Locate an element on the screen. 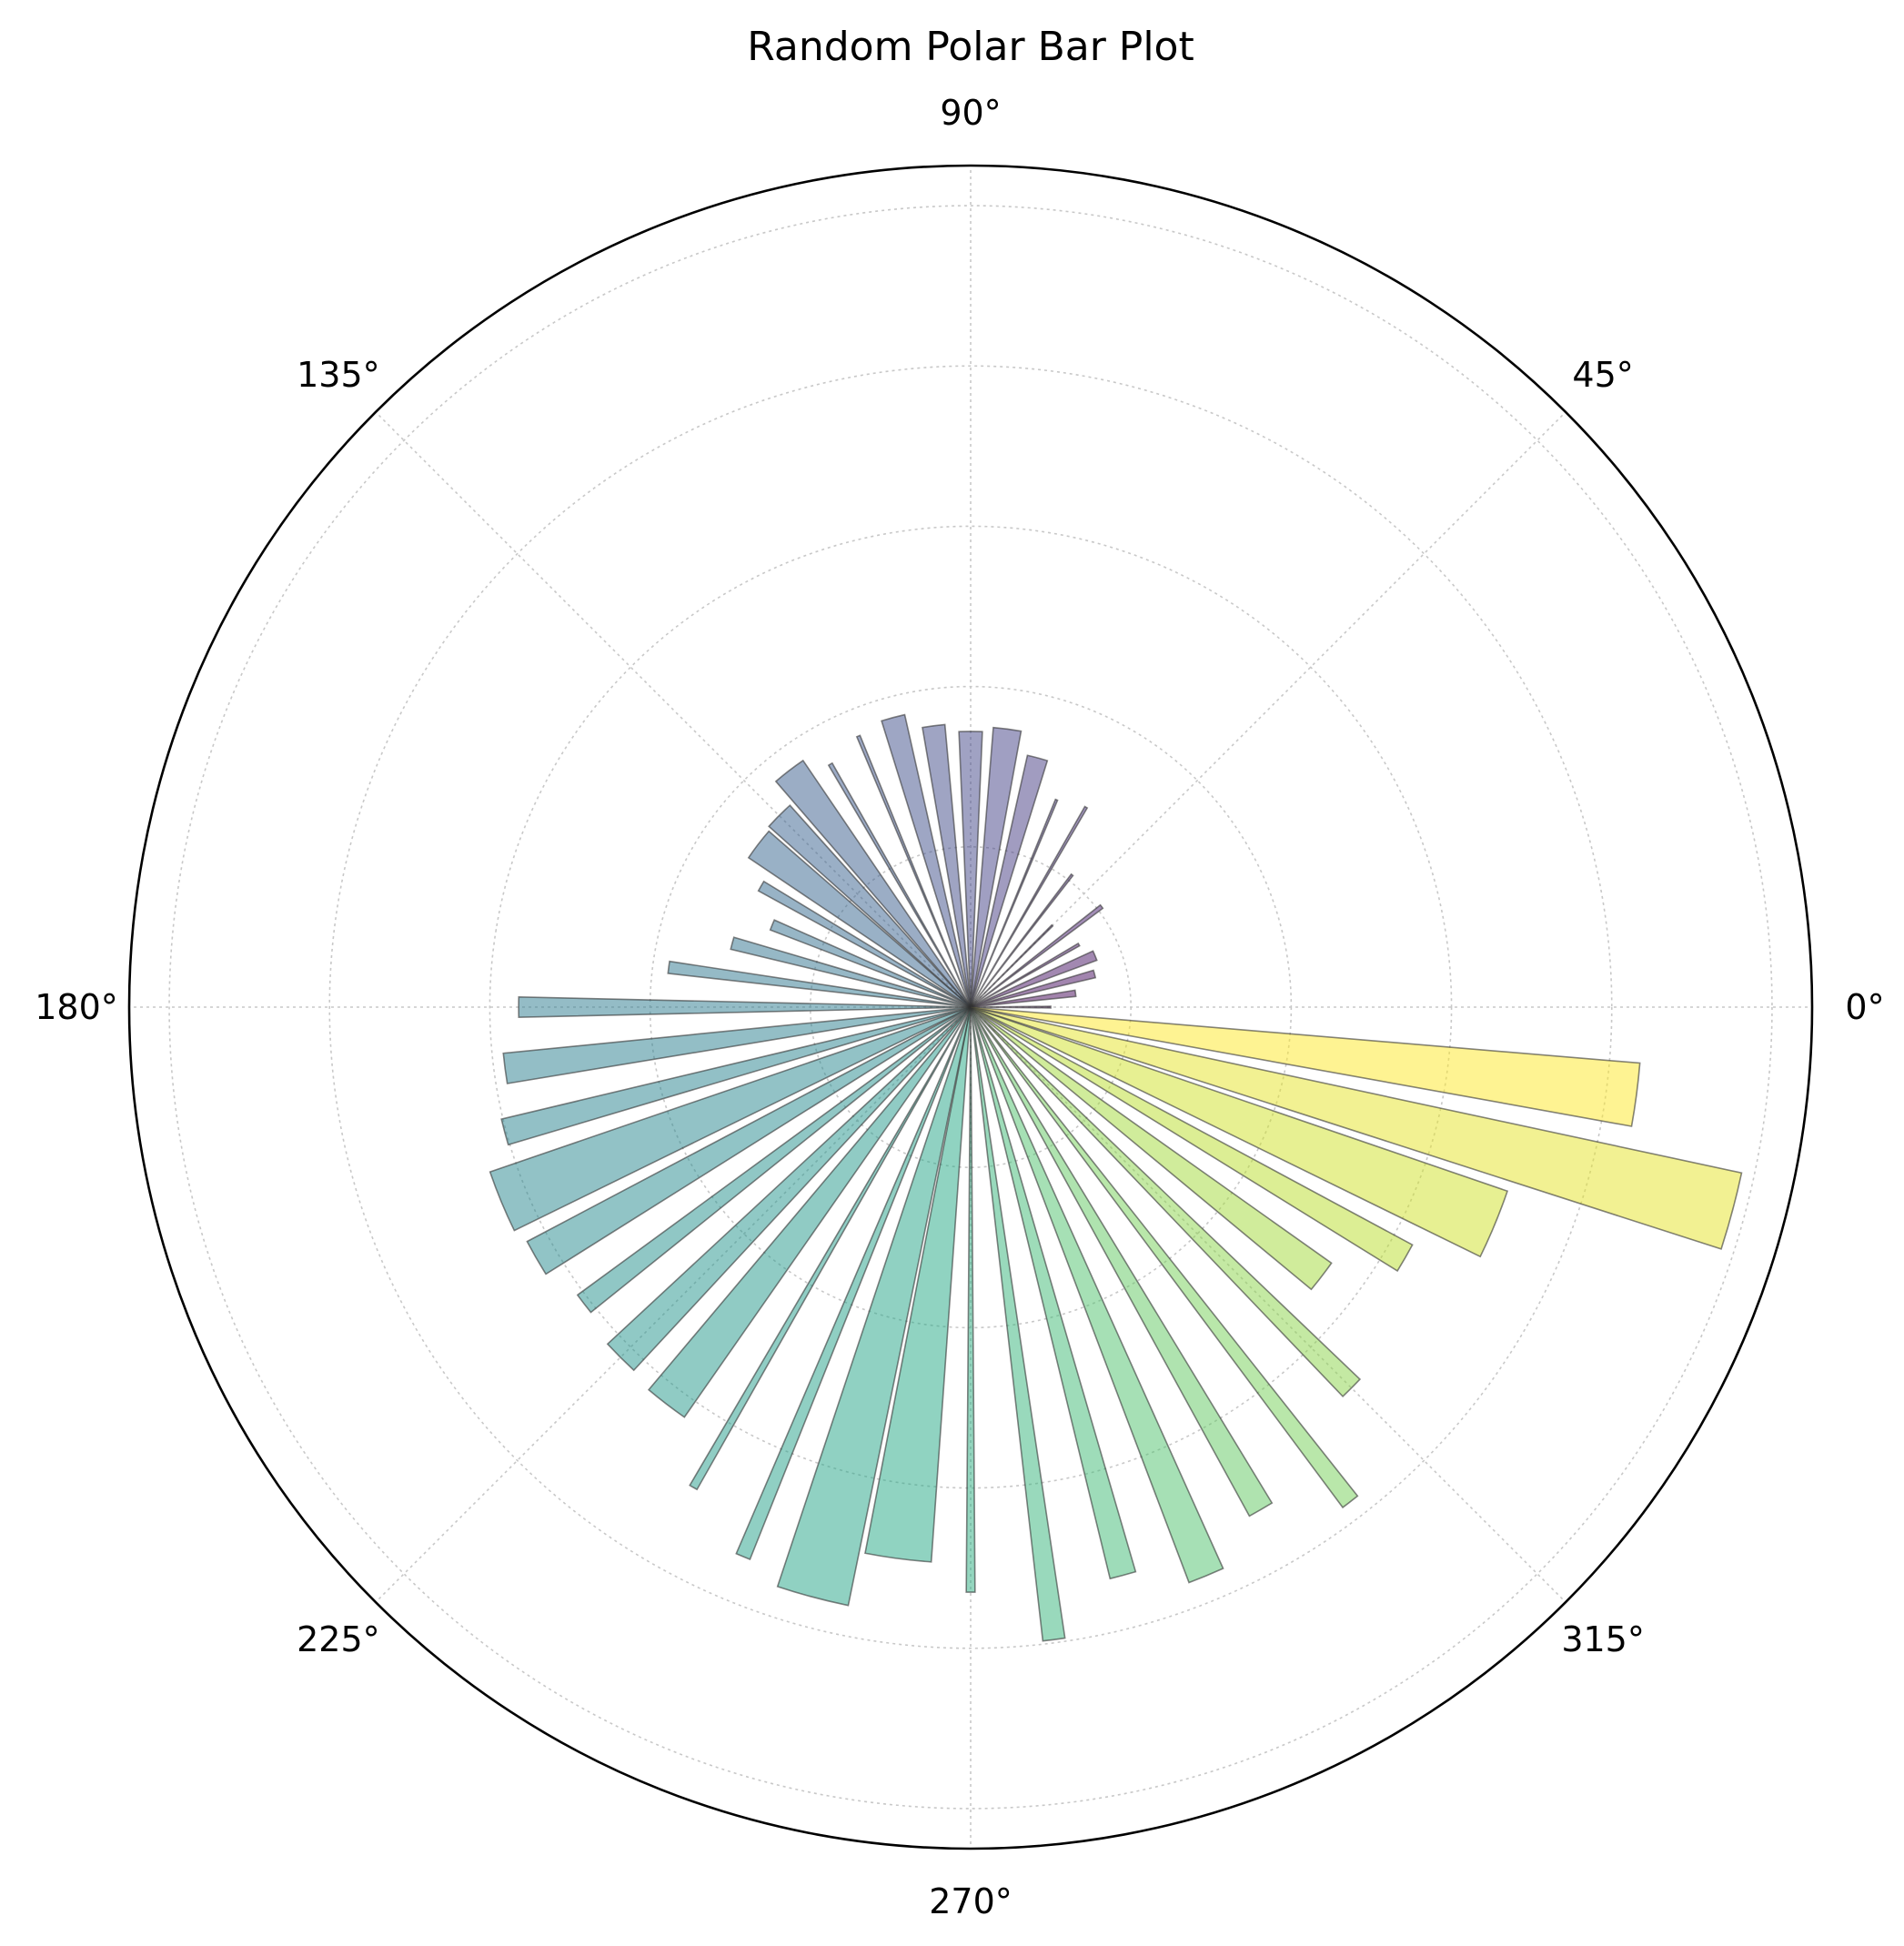  chart-title: Random Polar Bar Plot is located at coordinates (970, 47).